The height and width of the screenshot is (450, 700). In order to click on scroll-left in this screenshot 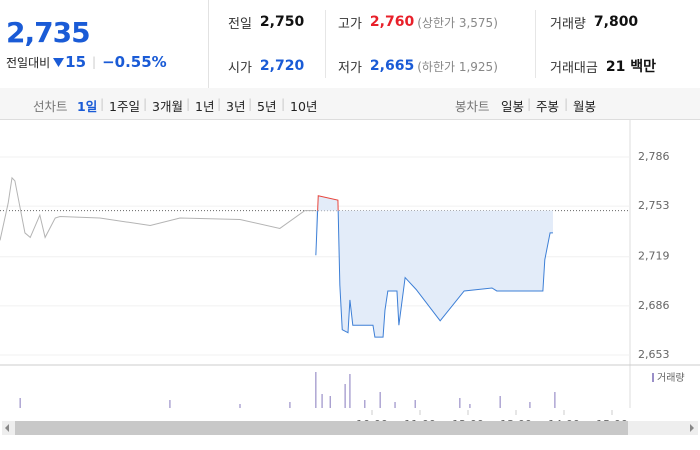, I will do `click(7, 428)`.